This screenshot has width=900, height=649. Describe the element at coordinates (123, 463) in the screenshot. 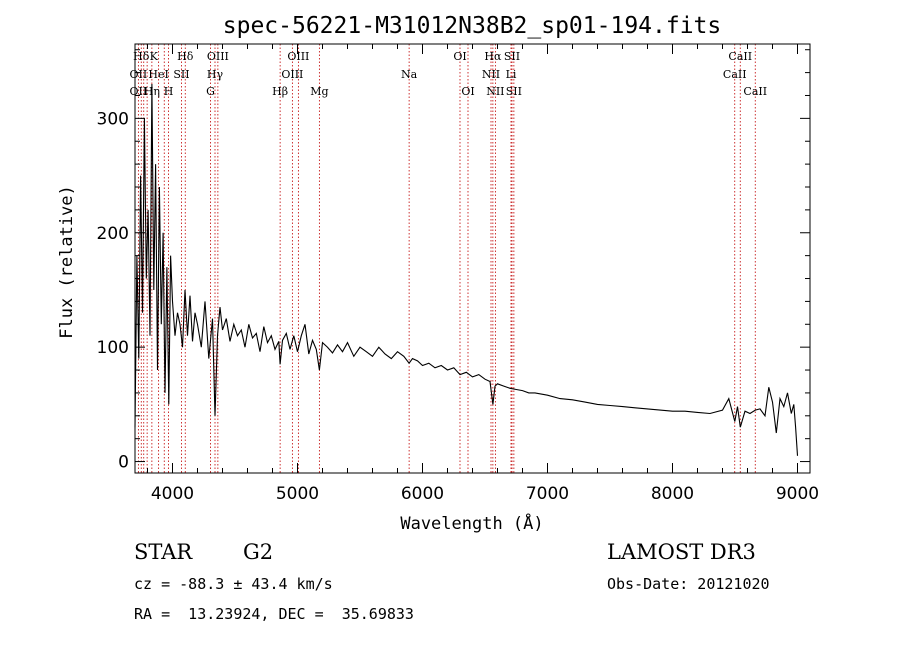

I see `y-tick-label: 0` at that location.